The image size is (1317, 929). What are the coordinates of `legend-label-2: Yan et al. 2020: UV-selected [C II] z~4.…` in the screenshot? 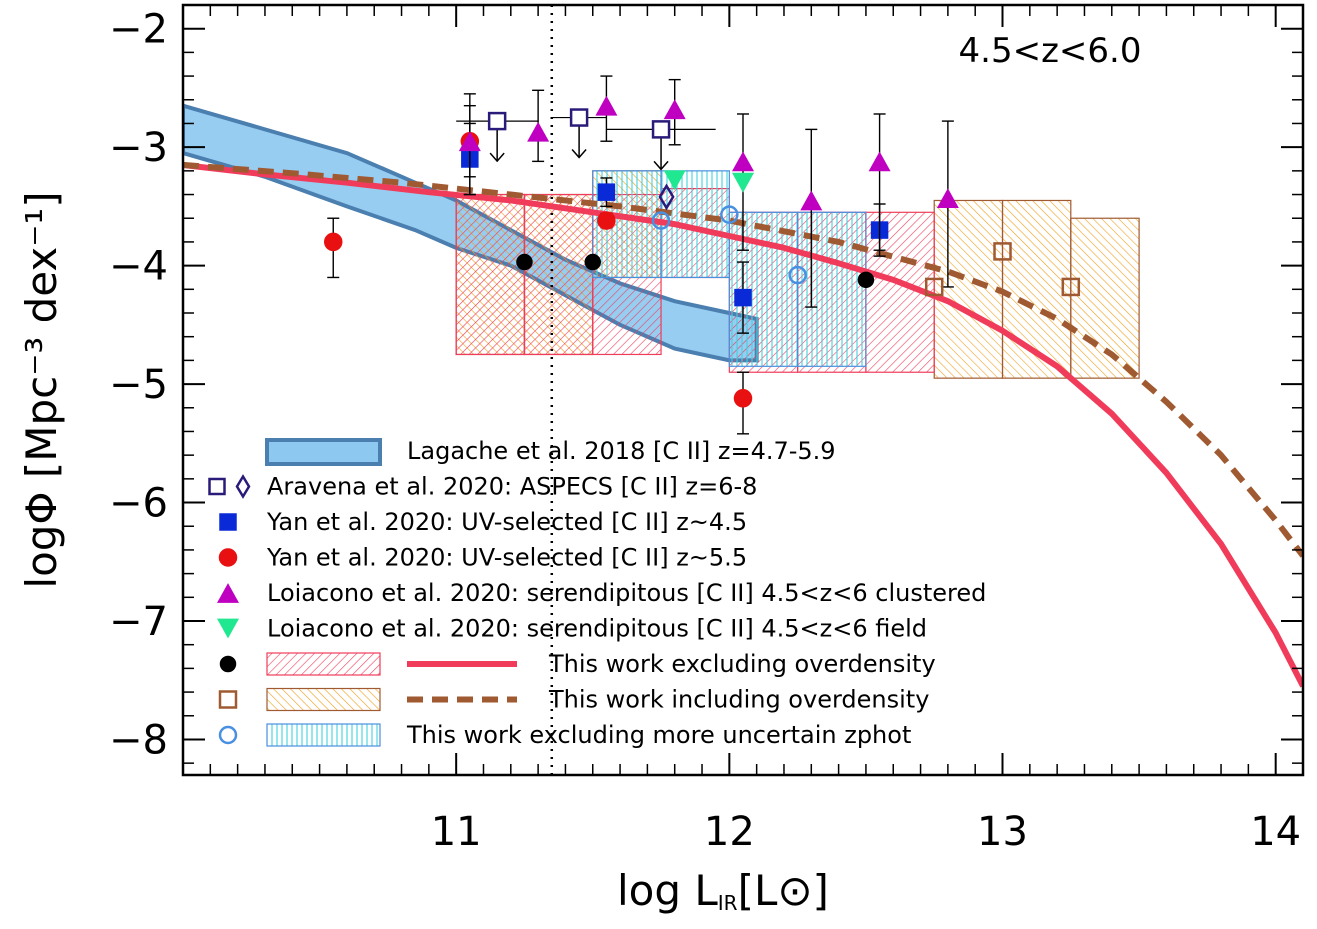 It's located at (506, 522).